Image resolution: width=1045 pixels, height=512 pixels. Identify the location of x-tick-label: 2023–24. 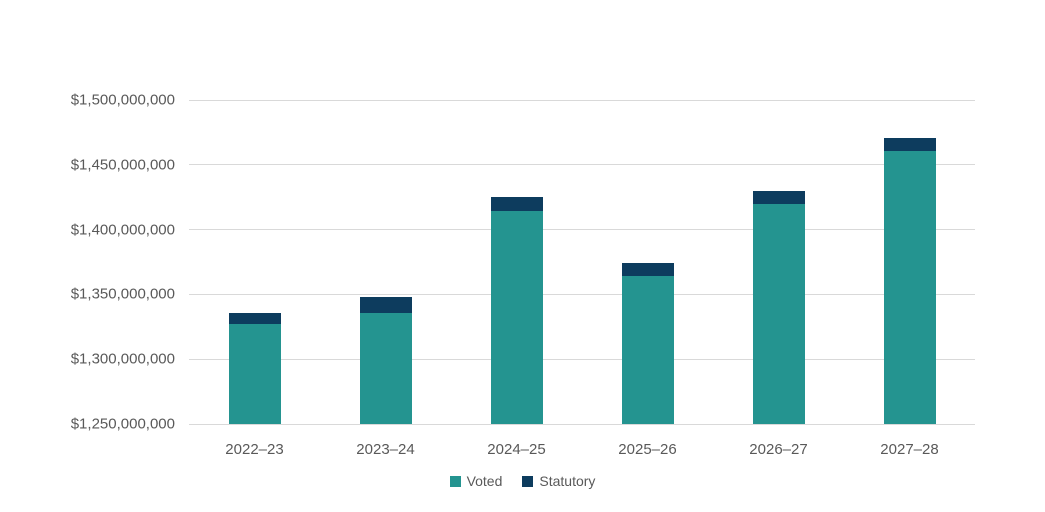
(385, 449).